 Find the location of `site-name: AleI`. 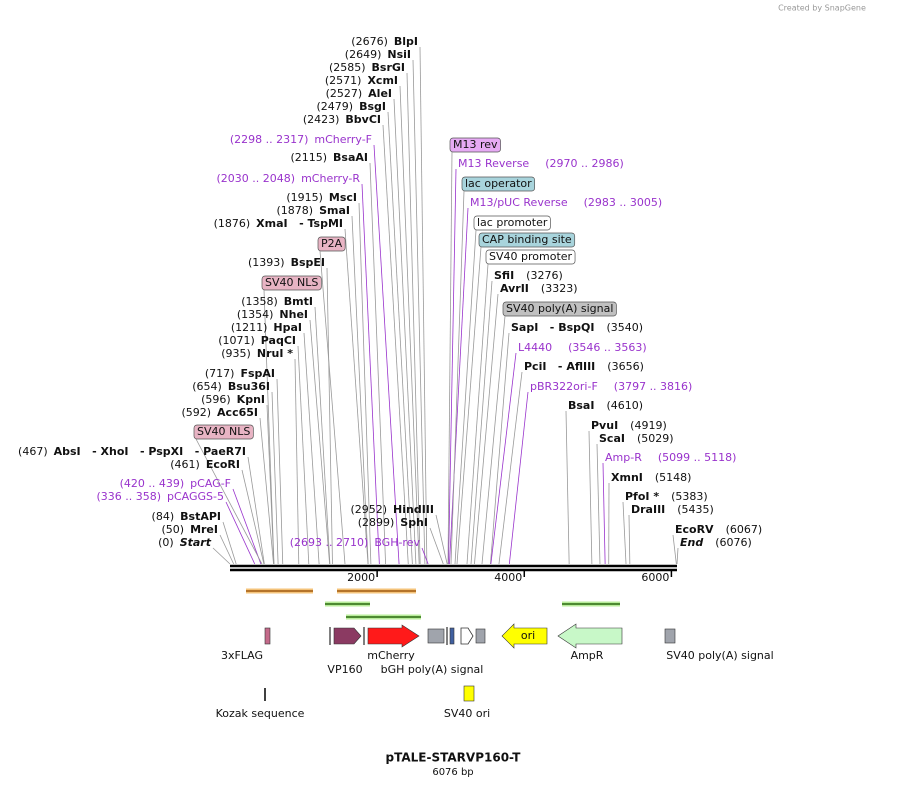

site-name: AleI is located at coordinates (380, 93).